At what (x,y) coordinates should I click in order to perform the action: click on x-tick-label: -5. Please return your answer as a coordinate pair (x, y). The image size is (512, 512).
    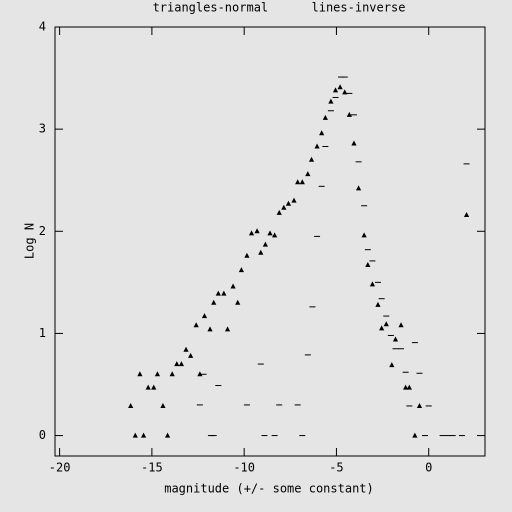
    Looking at the image, I should click on (336, 468).